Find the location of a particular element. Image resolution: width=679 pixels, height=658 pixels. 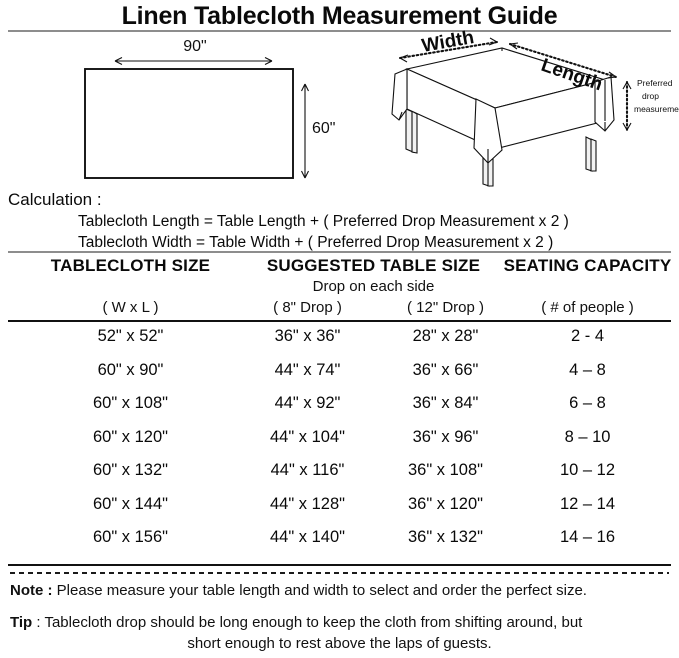

cloth-corner-center is located at coordinates (488, 131).